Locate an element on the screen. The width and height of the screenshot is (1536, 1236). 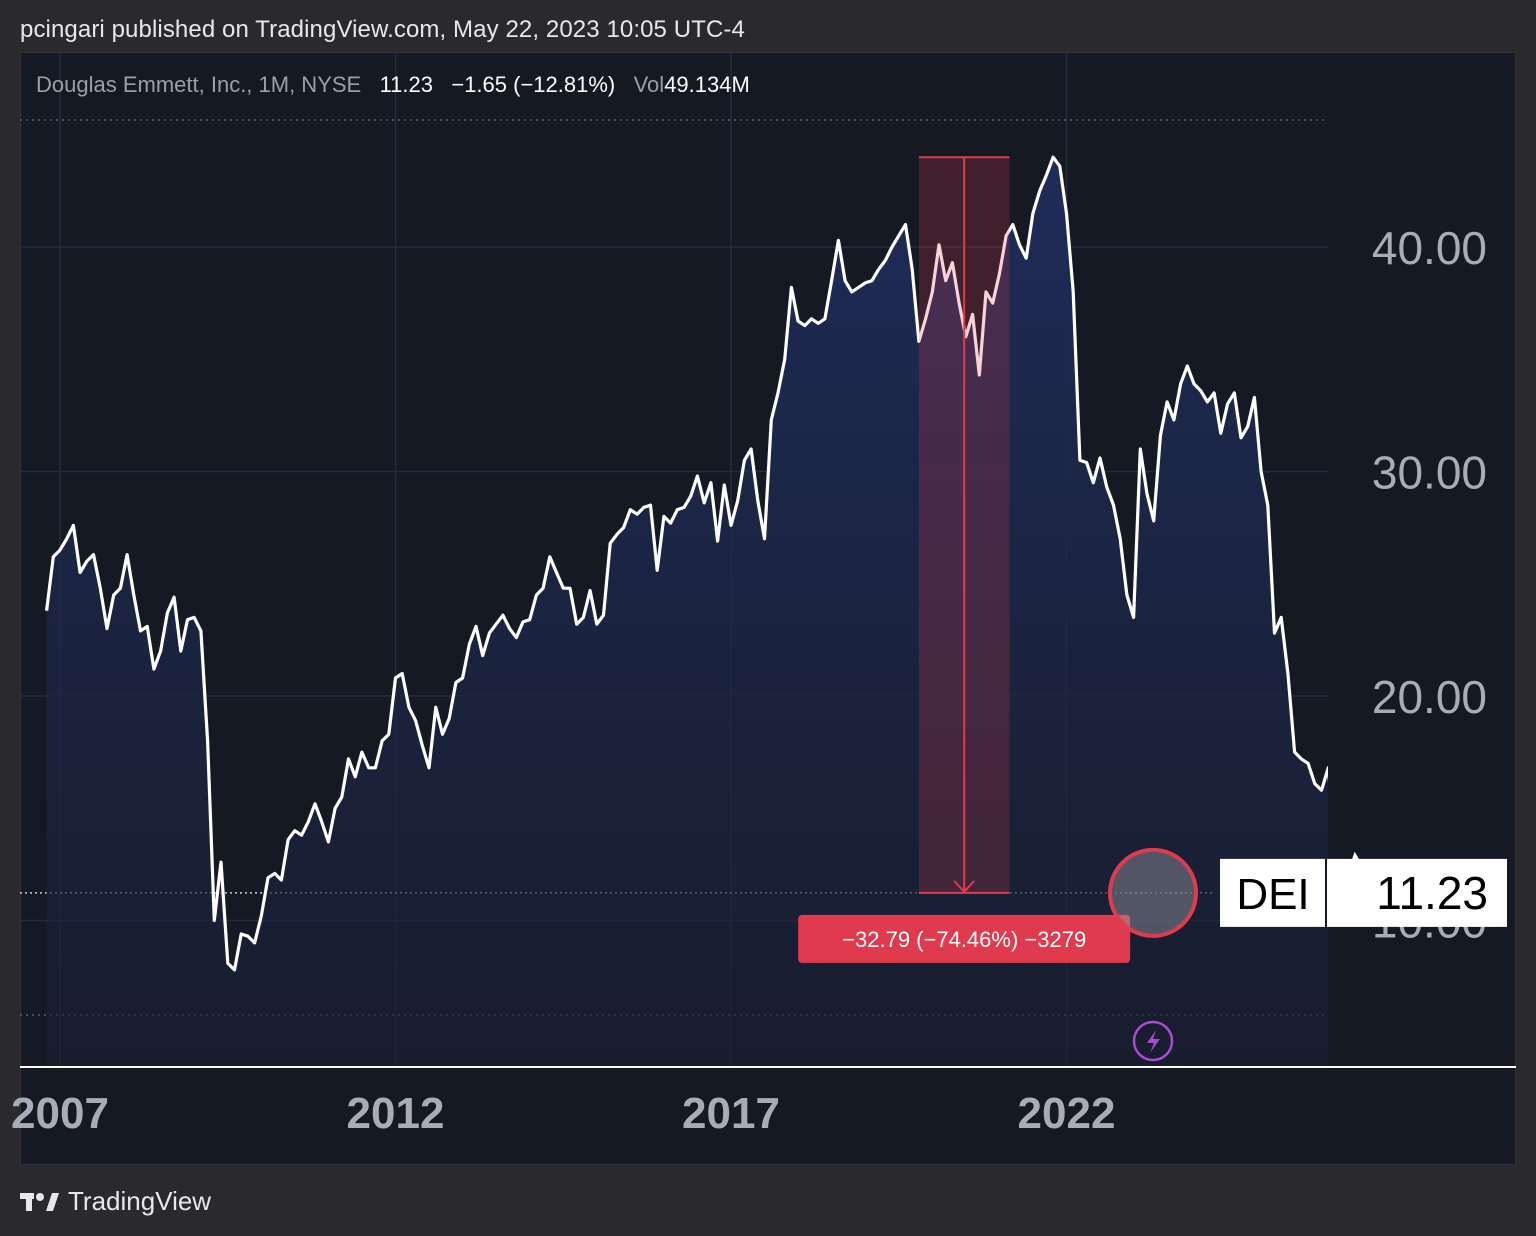
price-tag-value: 11.23 is located at coordinates (1432, 893).